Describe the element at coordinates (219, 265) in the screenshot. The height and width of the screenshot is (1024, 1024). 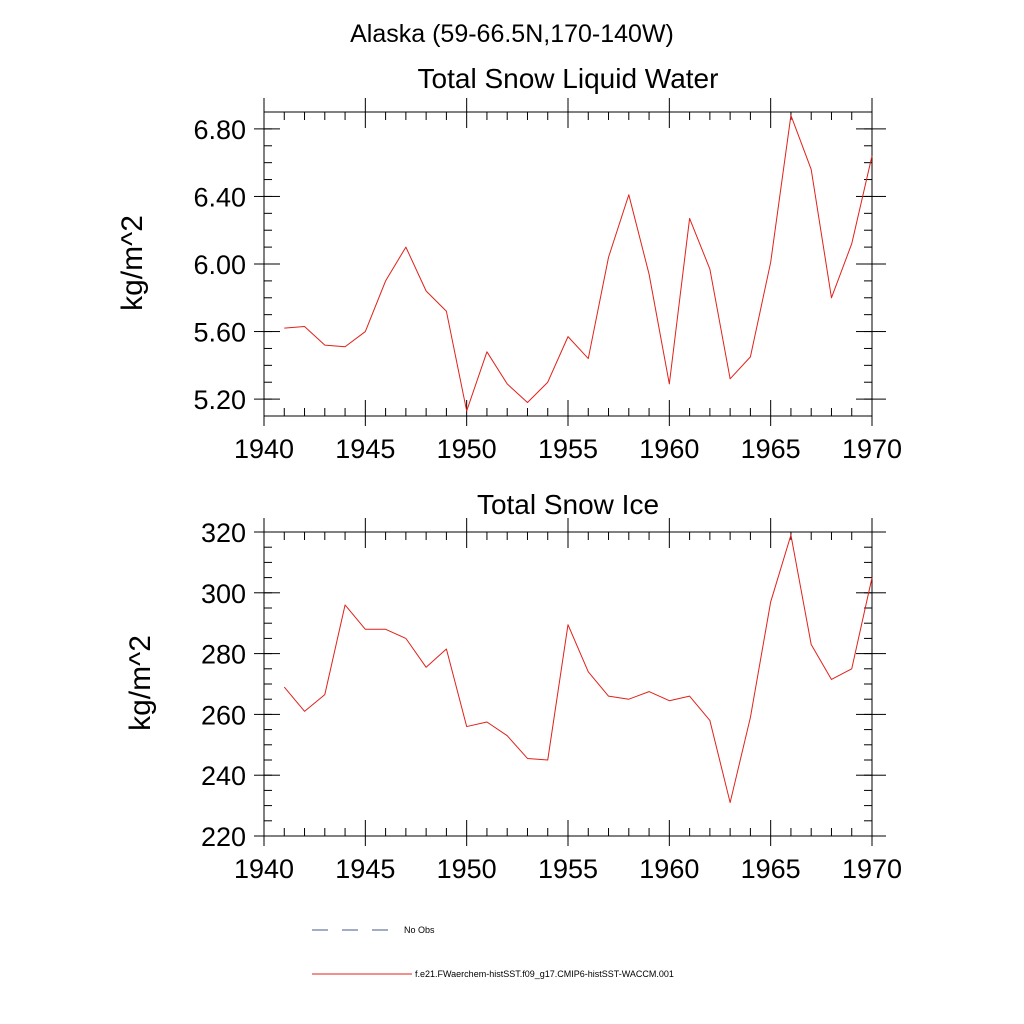
I see `y-tick-label: 6.00` at that location.